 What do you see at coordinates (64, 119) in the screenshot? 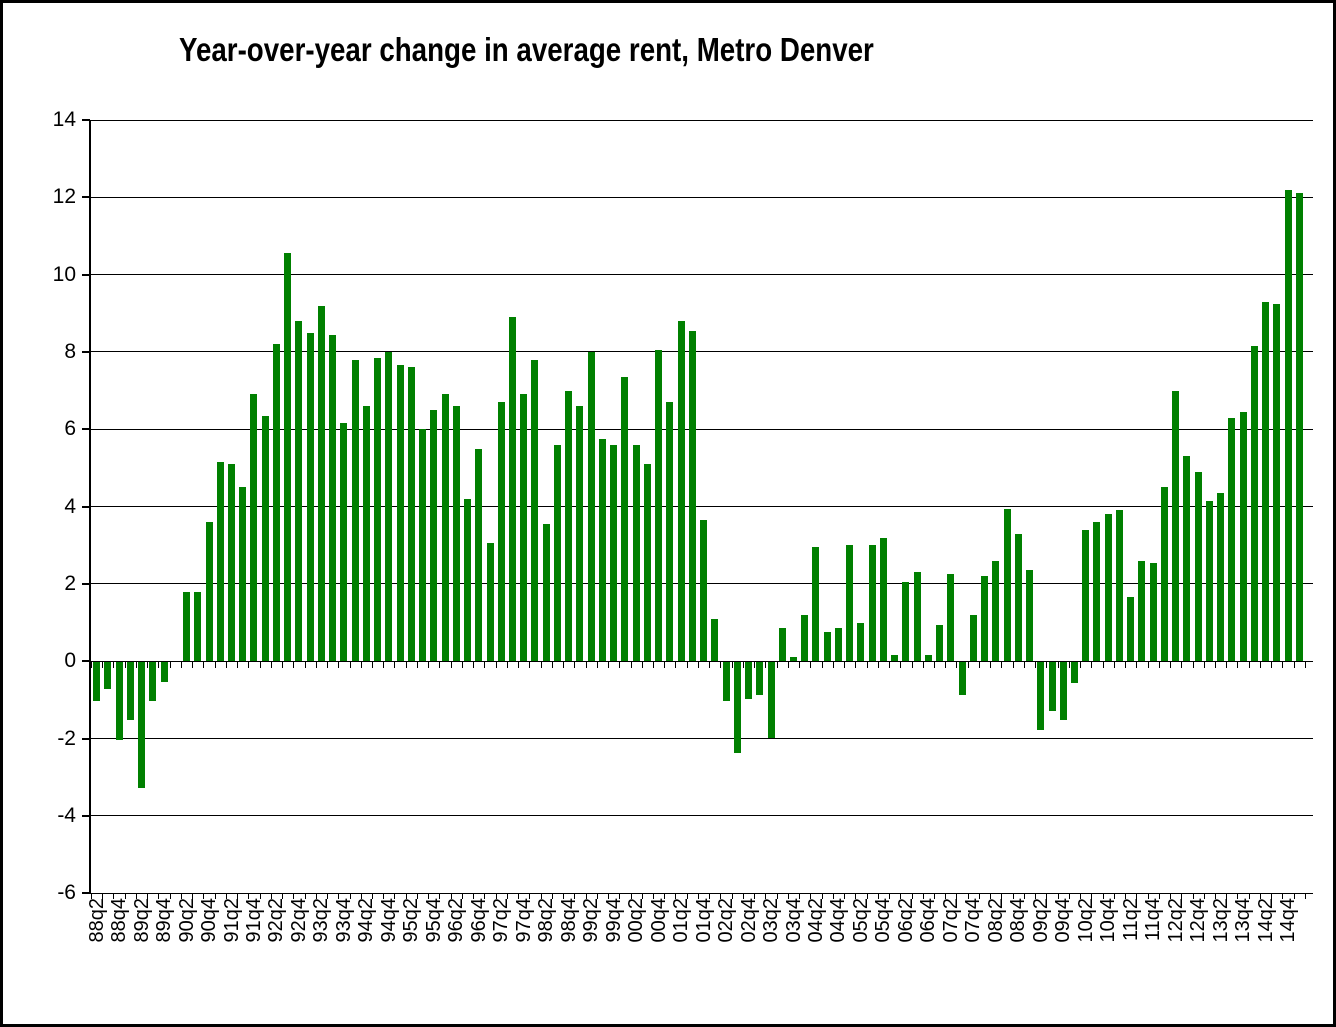
I see `y-axis-label: 14` at bounding box center [64, 119].